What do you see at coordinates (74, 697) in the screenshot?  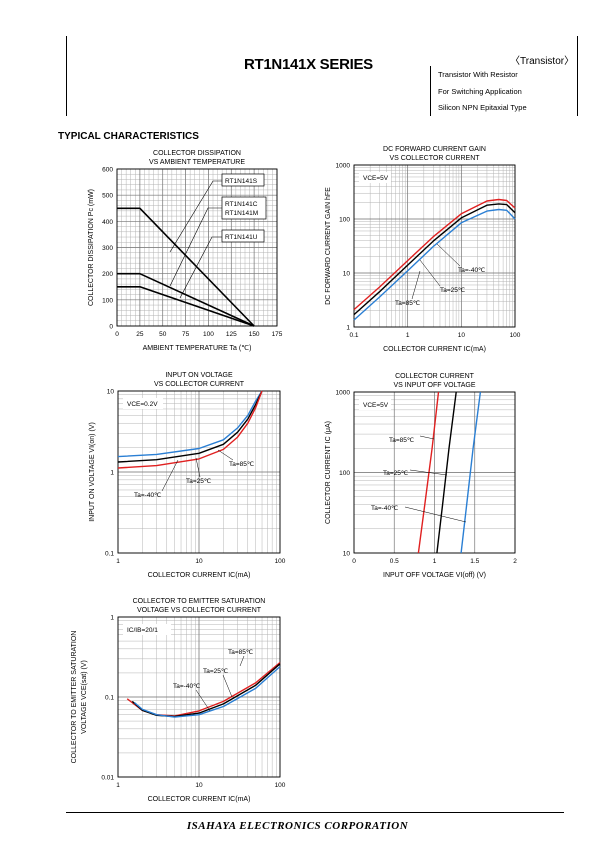 I see `chart5-y-axis-label: COLLECTOR TO EMITTER SATURATION` at bounding box center [74, 697].